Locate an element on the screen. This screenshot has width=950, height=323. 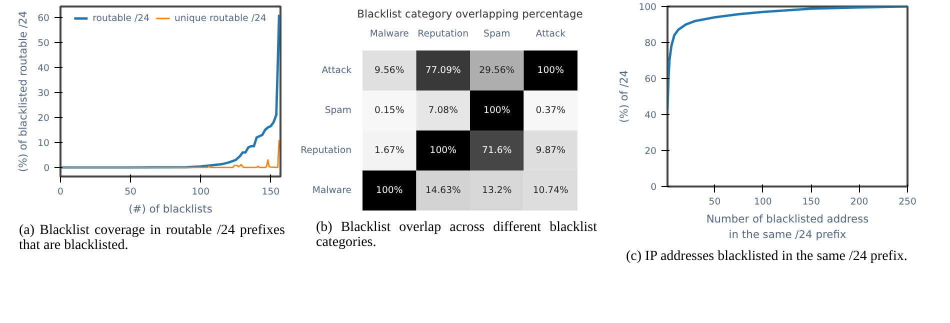
data-label: 9.87% is located at coordinates (551, 150).